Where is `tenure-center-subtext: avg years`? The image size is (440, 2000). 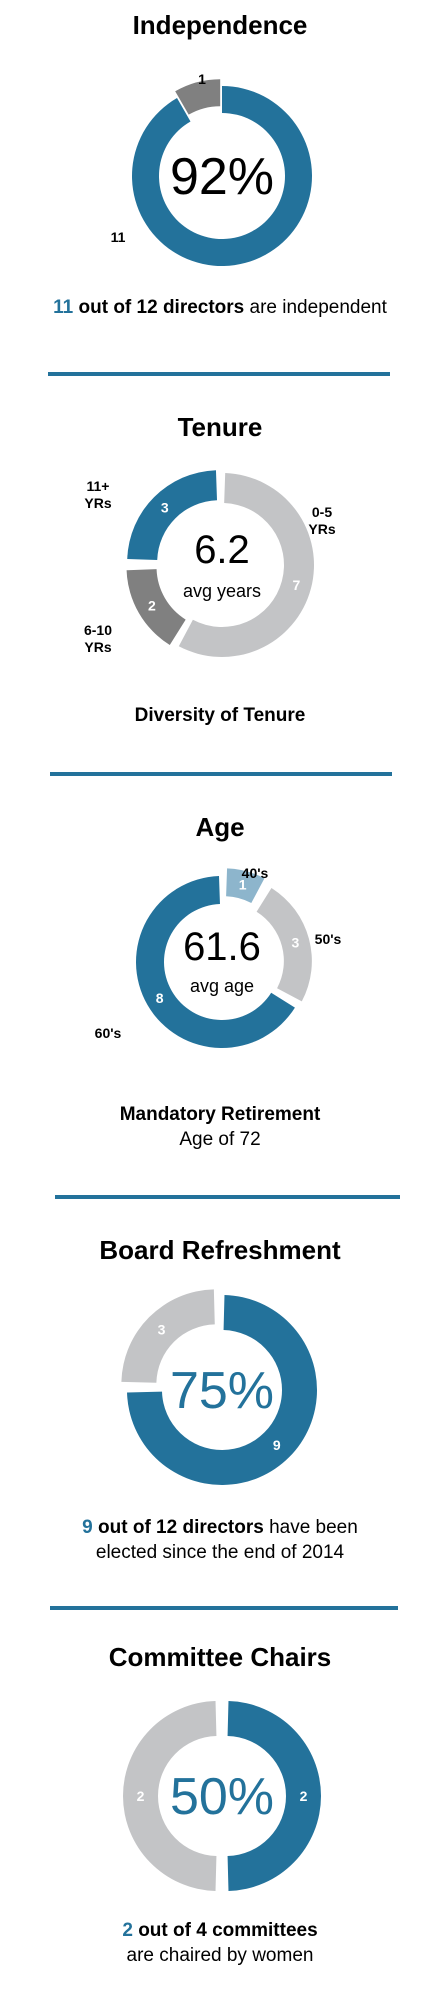 tenure-center-subtext: avg years is located at coordinates (222, 591).